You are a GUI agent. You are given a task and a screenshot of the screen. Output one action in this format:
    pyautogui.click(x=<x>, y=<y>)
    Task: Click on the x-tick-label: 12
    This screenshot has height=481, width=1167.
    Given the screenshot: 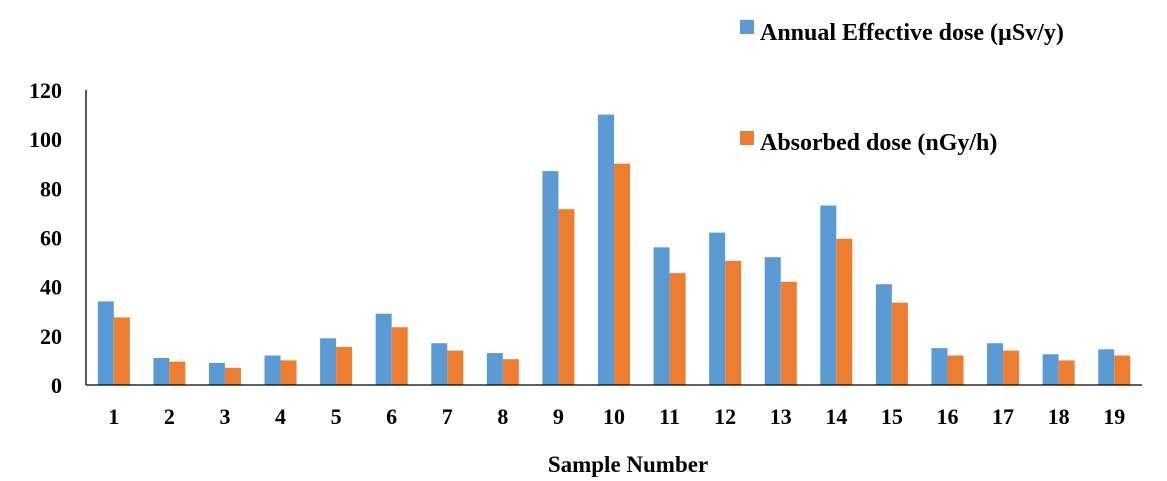 What is the action you would take?
    pyautogui.click(x=725, y=416)
    